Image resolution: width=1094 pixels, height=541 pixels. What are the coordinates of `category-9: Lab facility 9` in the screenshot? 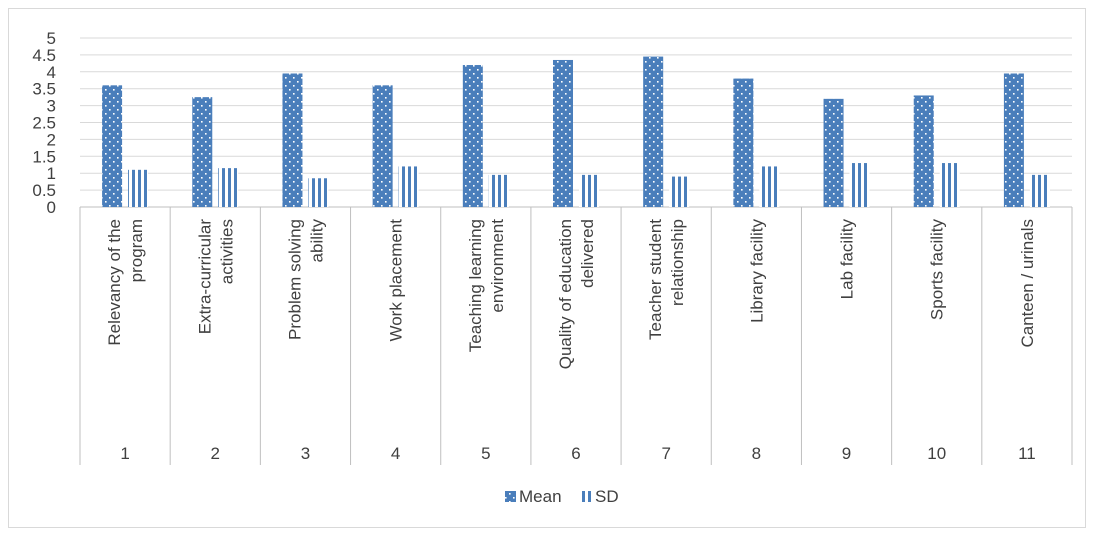 It's located at (847, 341).